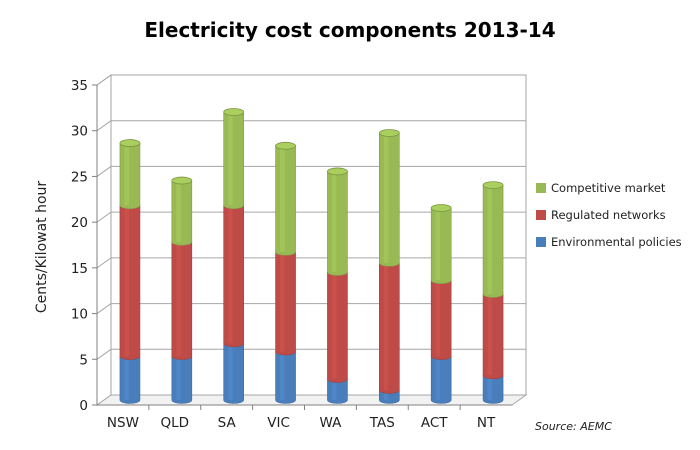 This screenshot has height=450, width=700. I want to click on legend-label-1: Regulated networks, so click(608, 215).